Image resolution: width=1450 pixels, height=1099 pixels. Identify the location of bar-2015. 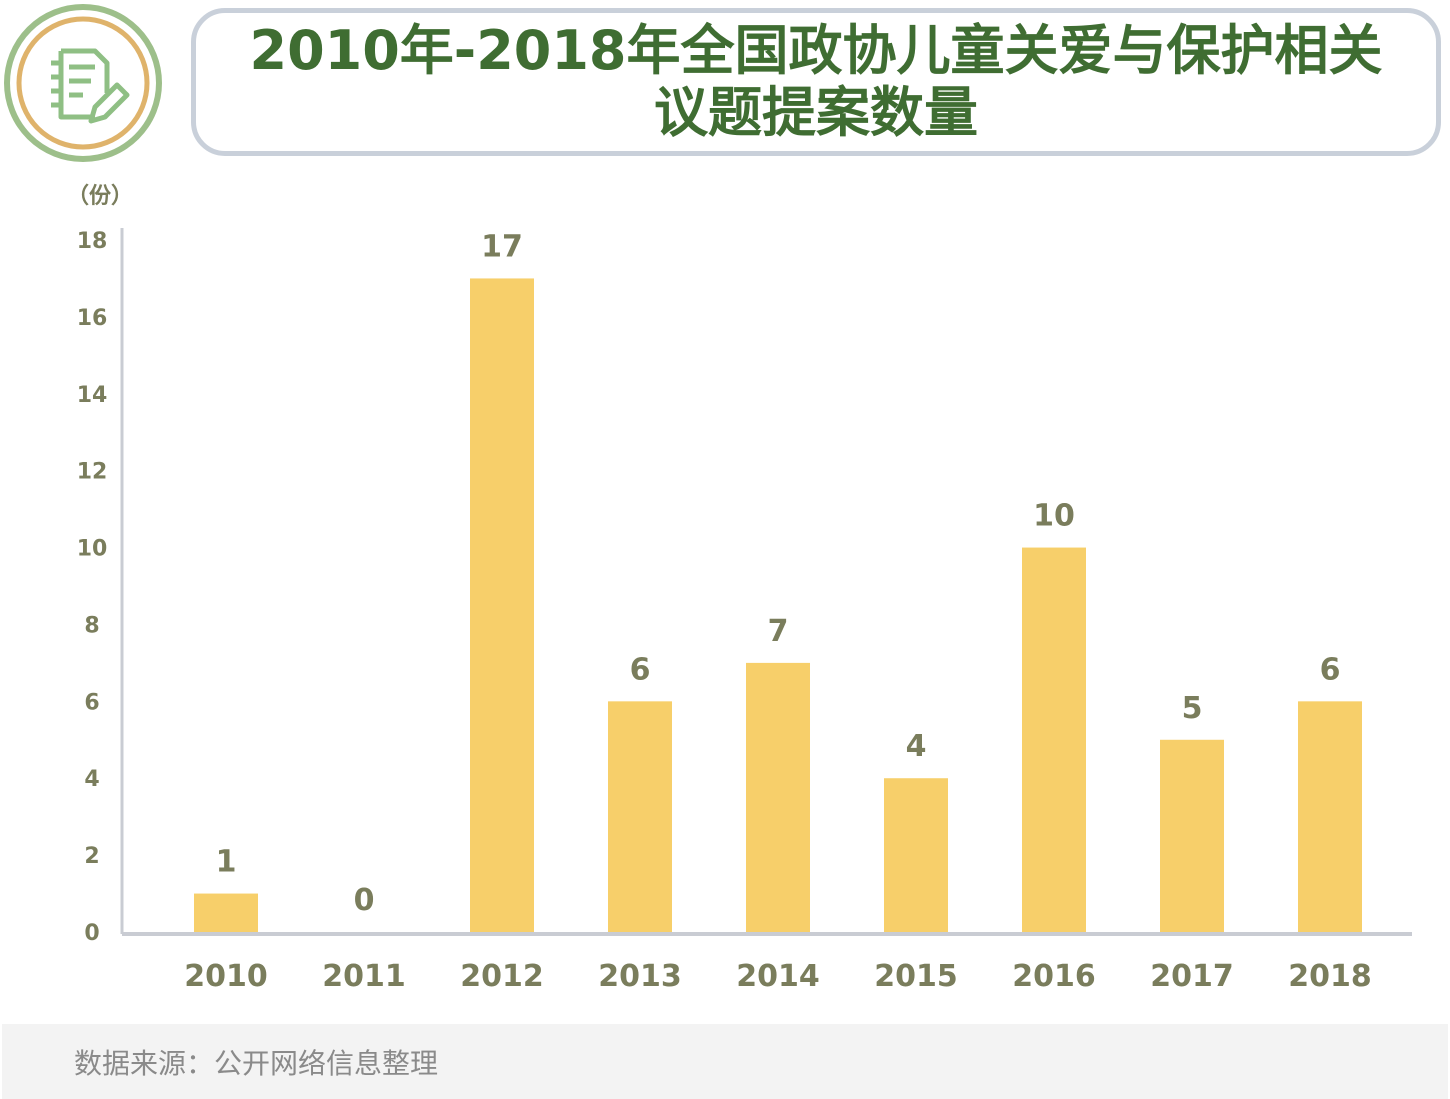
(916, 855).